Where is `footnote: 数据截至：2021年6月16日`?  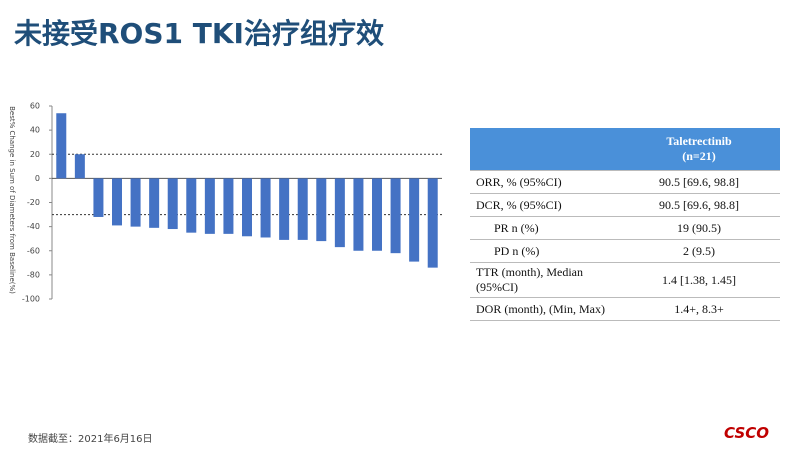
footnote: 数据截至：2021年6月16日 is located at coordinates (90, 439).